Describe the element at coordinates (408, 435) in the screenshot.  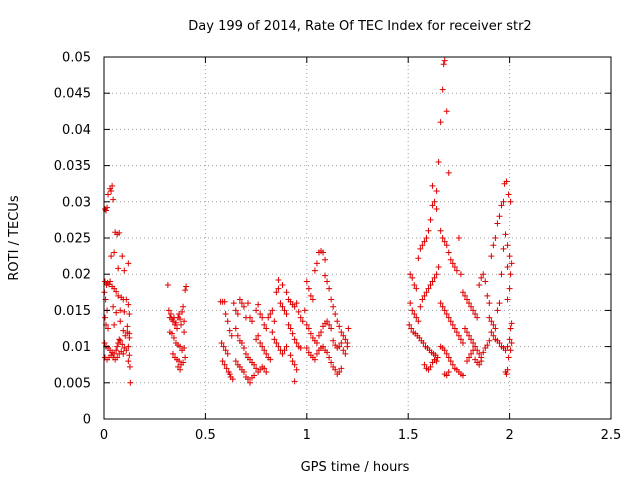
I see `x-tick-label: 1.5` at that location.